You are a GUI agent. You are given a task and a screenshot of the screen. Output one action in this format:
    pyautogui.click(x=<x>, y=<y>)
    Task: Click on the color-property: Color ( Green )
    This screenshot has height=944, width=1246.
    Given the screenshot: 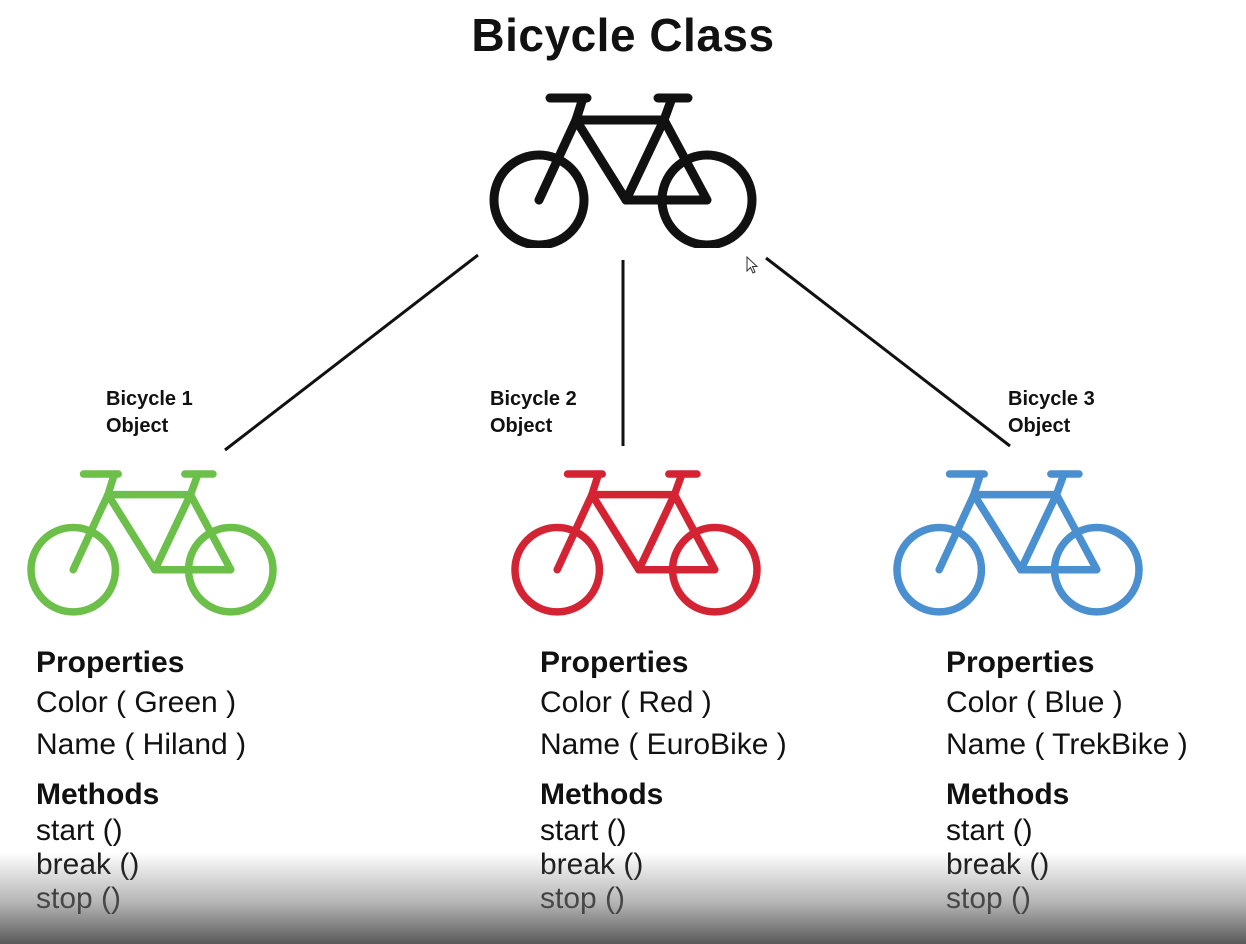 What is the action you would take?
    pyautogui.click(x=136, y=702)
    